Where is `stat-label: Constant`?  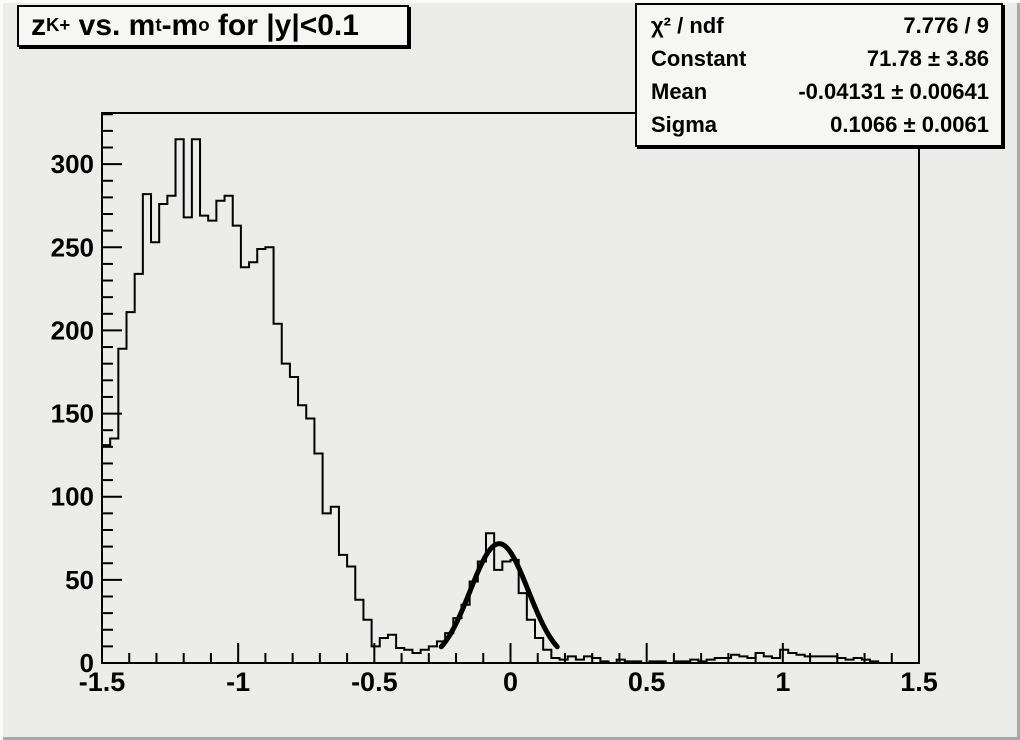 stat-label: Constant is located at coordinates (699, 58).